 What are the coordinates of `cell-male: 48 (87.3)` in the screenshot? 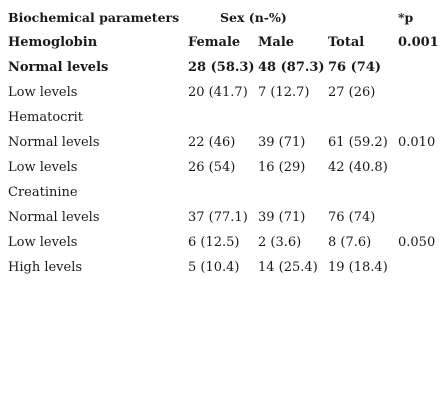 It's located at (291, 67).